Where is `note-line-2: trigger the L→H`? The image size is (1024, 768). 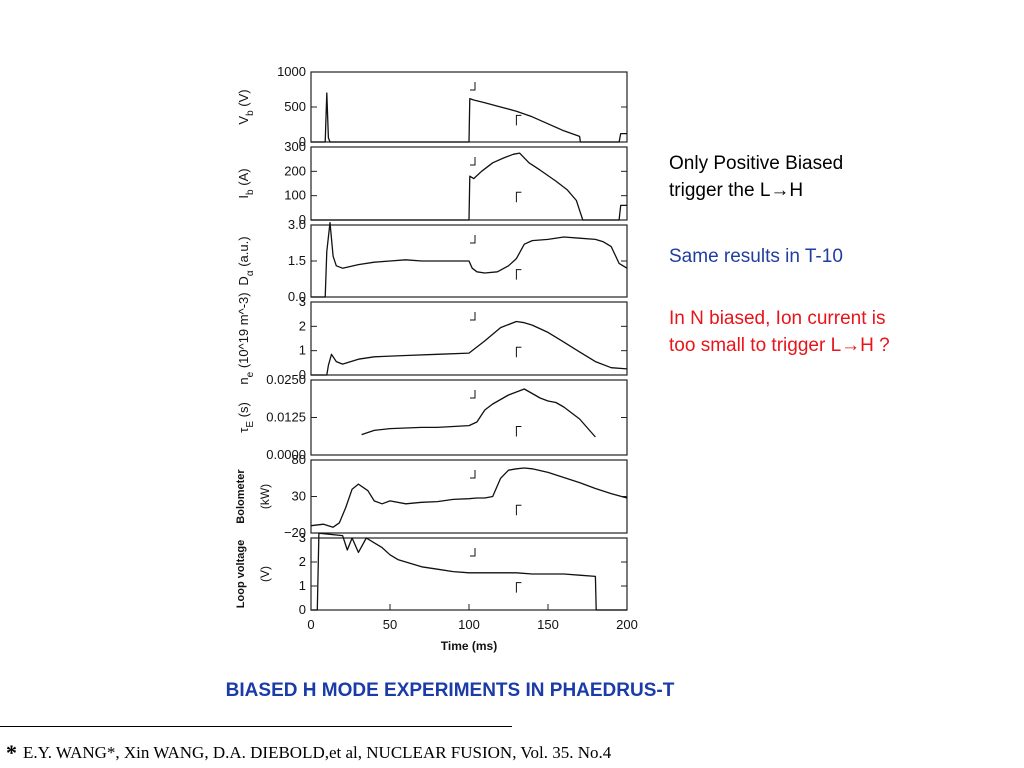 note-line-2: trigger the L→H is located at coordinates (756, 190).